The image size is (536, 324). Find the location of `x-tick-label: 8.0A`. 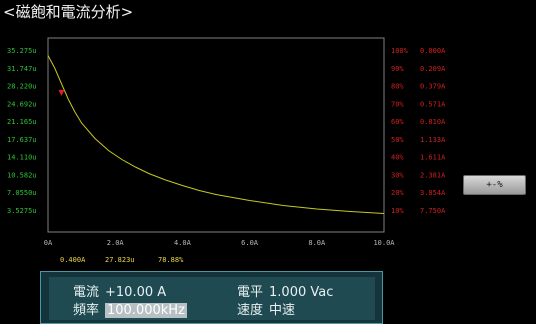

x-tick-label: 8.0A is located at coordinates (317, 243).